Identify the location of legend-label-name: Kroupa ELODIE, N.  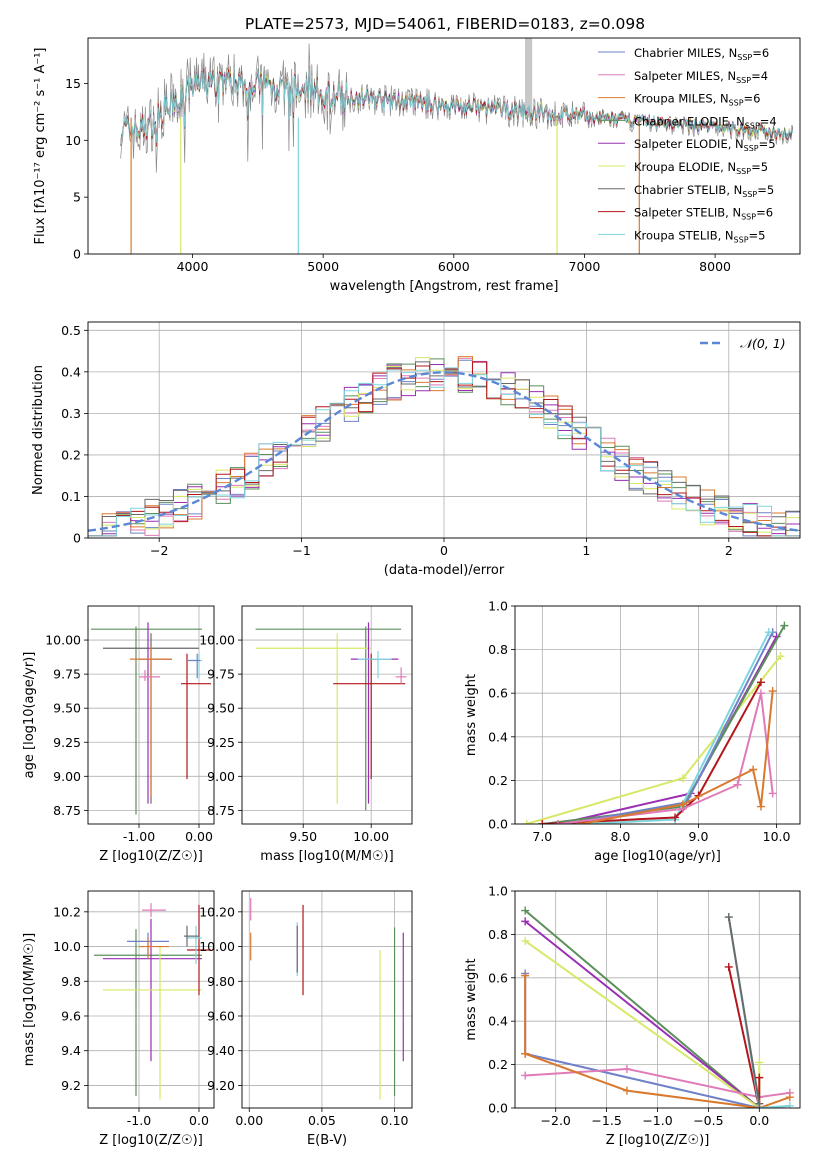
(685, 167).